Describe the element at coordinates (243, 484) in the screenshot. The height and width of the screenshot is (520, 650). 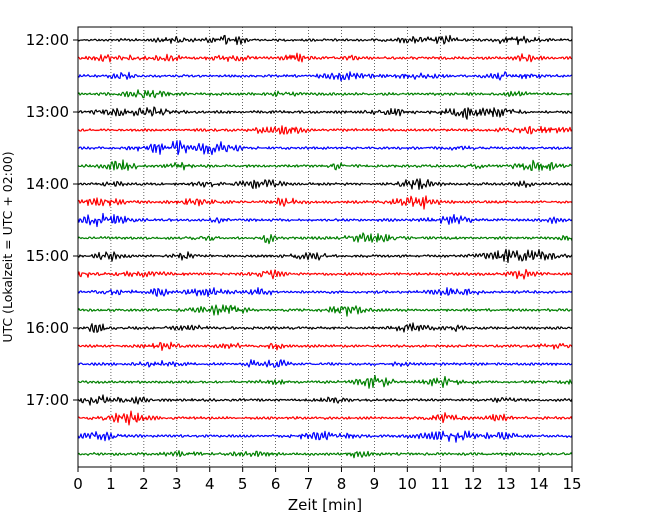
I see `x-tick-label: 5` at that location.